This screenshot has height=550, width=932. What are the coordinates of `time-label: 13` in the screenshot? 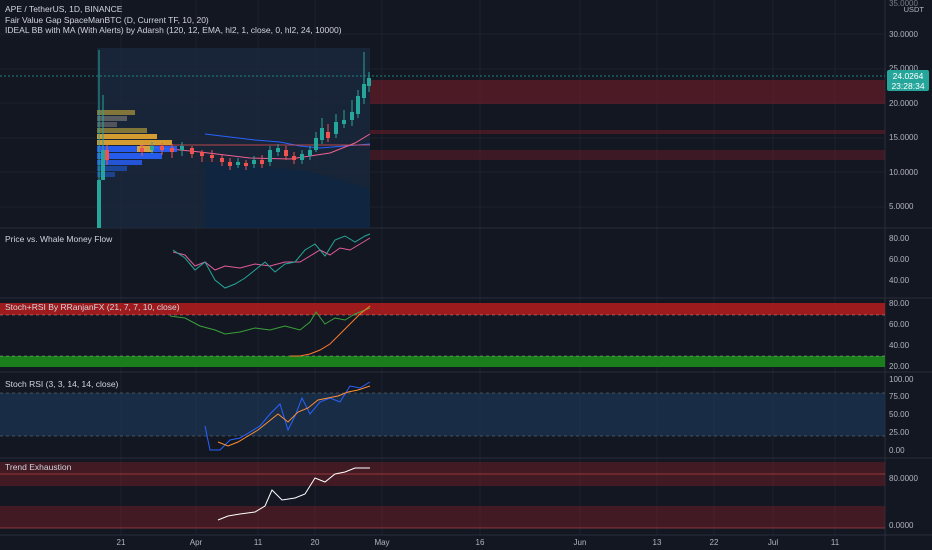 It's located at (657, 542).